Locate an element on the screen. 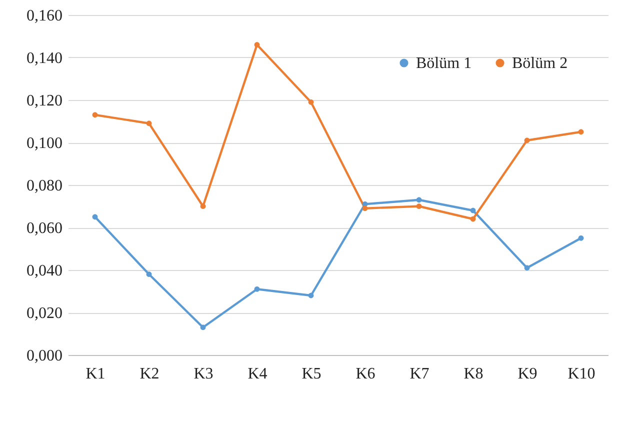 The image size is (624, 443). y-tick-label: 0,140 is located at coordinates (44, 58).